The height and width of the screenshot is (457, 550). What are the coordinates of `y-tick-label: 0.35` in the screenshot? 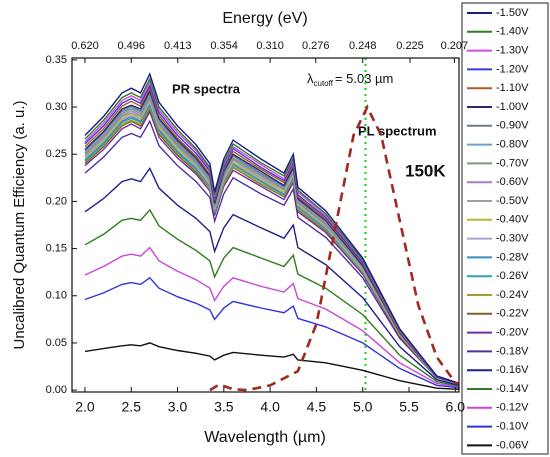 It's located at (56, 60).